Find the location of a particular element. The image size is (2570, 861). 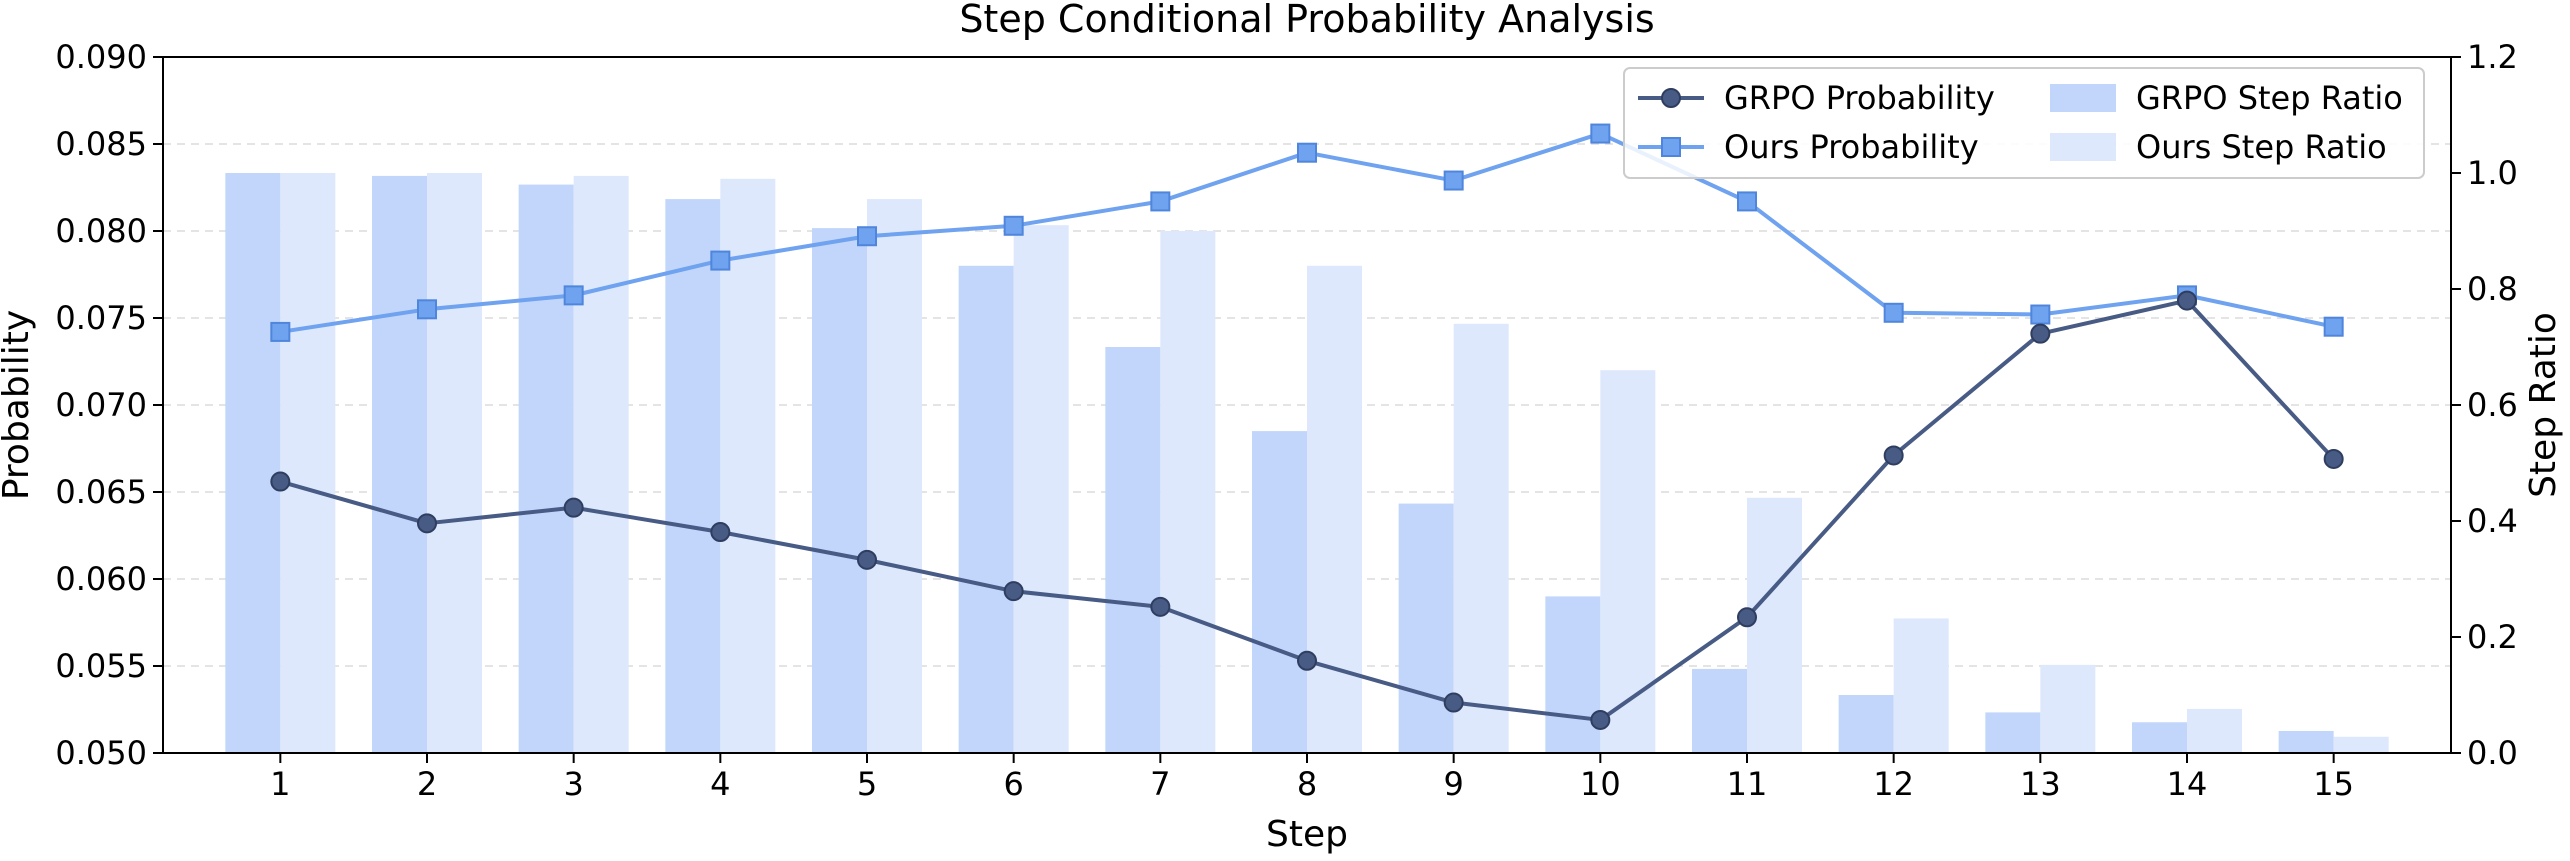

right-tick-label: 0.4 is located at coordinates (2492, 521).